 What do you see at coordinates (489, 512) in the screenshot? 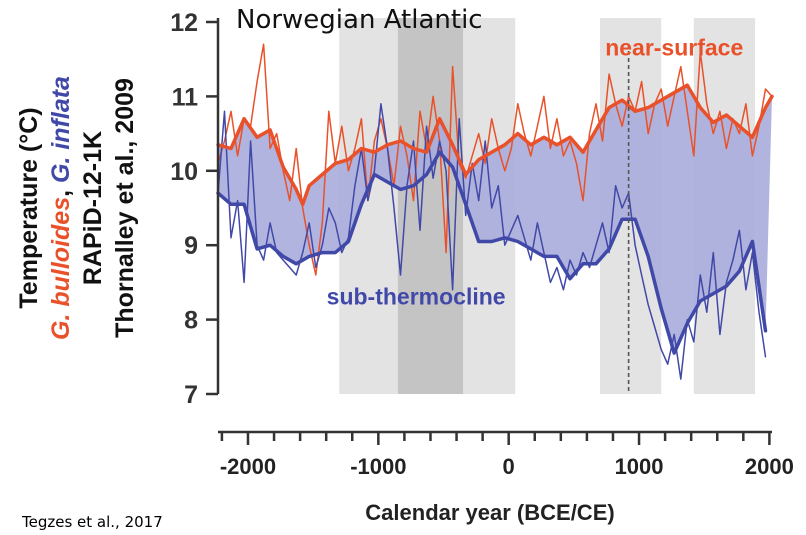
I see `x-axis-label: Calendar year (BCE/CE)` at bounding box center [489, 512].